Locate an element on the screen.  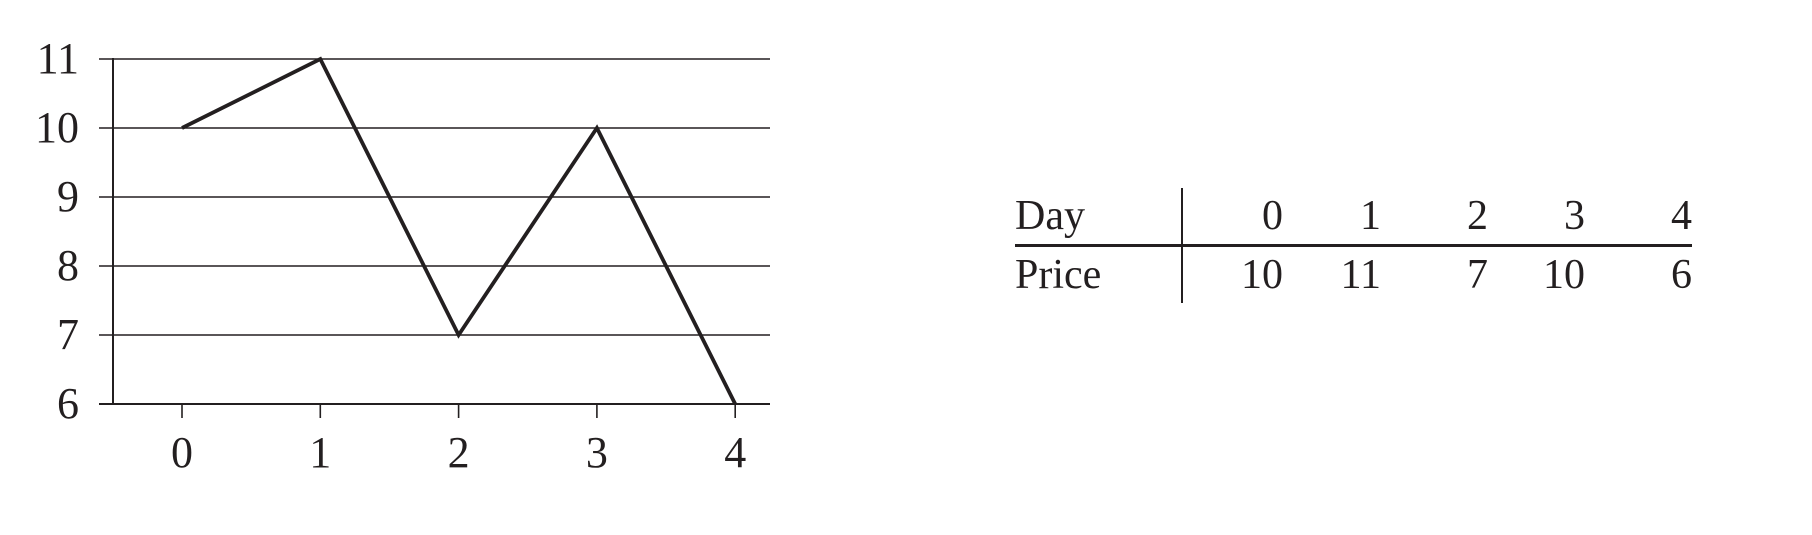
y-tick-label: 7 is located at coordinates (68, 334).